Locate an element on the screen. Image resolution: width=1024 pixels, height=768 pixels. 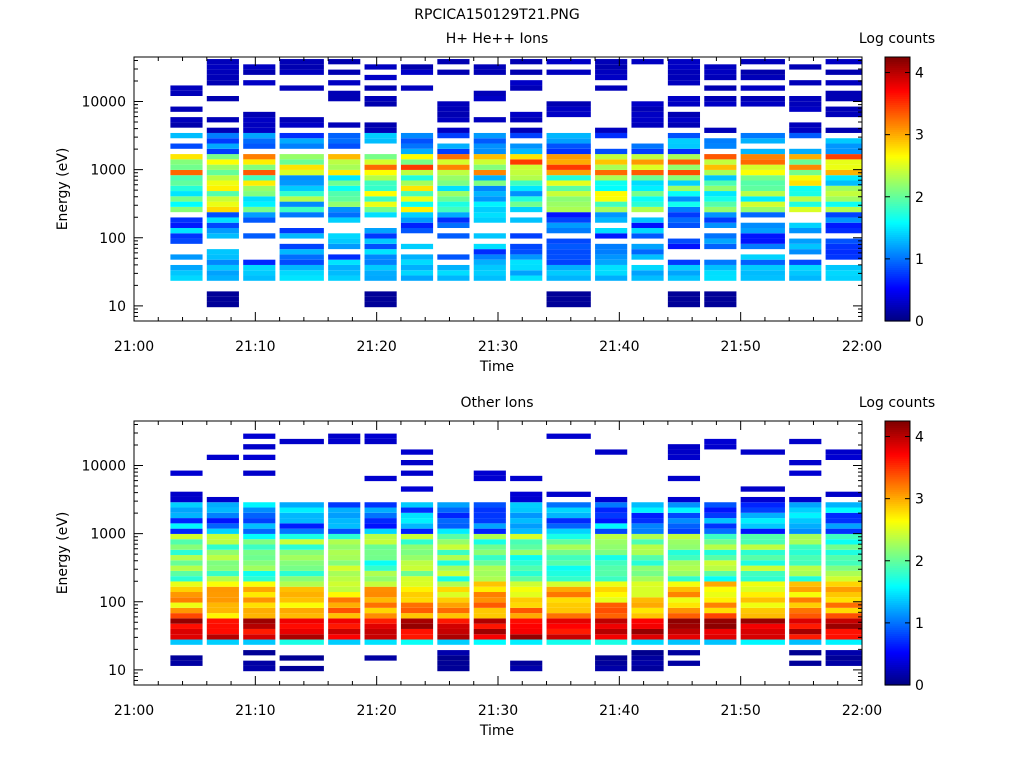
colorbar-label: Log counts is located at coordinates (897, 39).